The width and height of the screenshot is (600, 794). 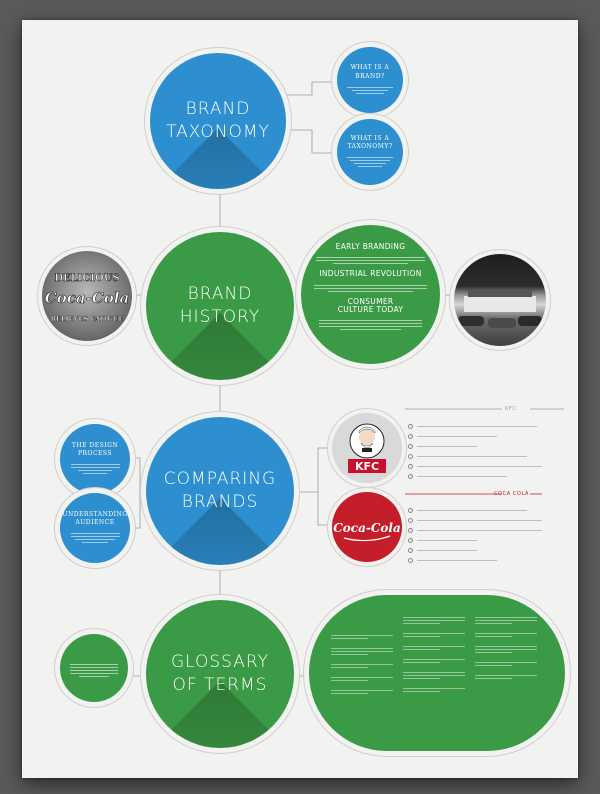 I want to click on consumer-culture-heading: CONSUMER CULTURE TODAY, so click(x=370, y=305).